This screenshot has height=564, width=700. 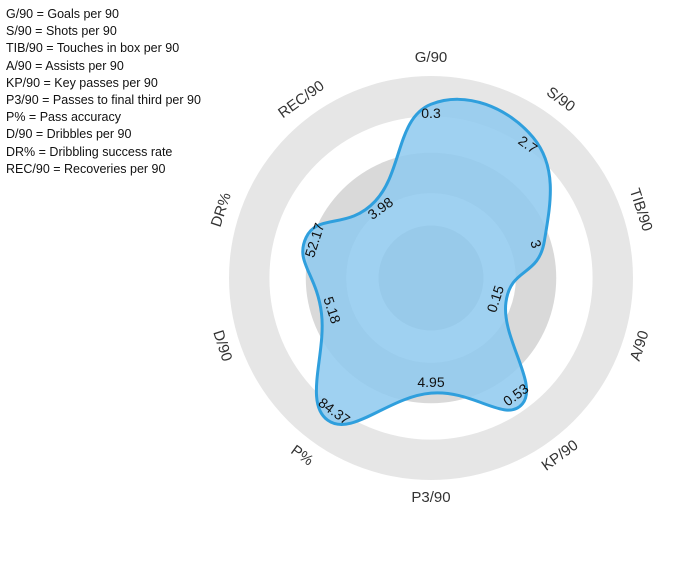 I want to click on value-label: 0.3, so click(x=431, y=113).